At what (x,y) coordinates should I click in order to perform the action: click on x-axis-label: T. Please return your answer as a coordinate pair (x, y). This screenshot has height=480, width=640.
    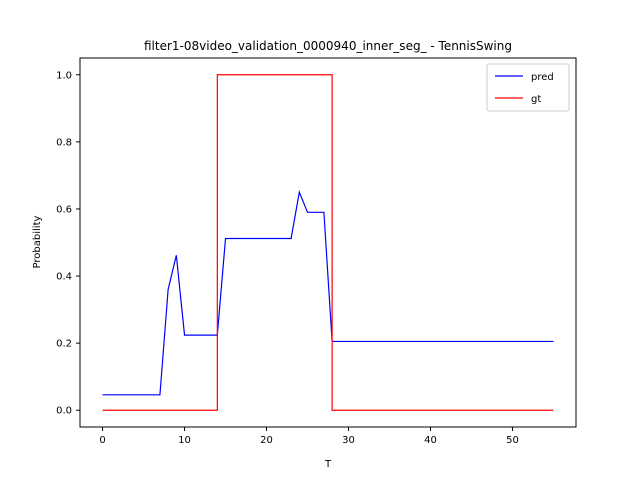
    Looking at the image, I should click on (328, 464).